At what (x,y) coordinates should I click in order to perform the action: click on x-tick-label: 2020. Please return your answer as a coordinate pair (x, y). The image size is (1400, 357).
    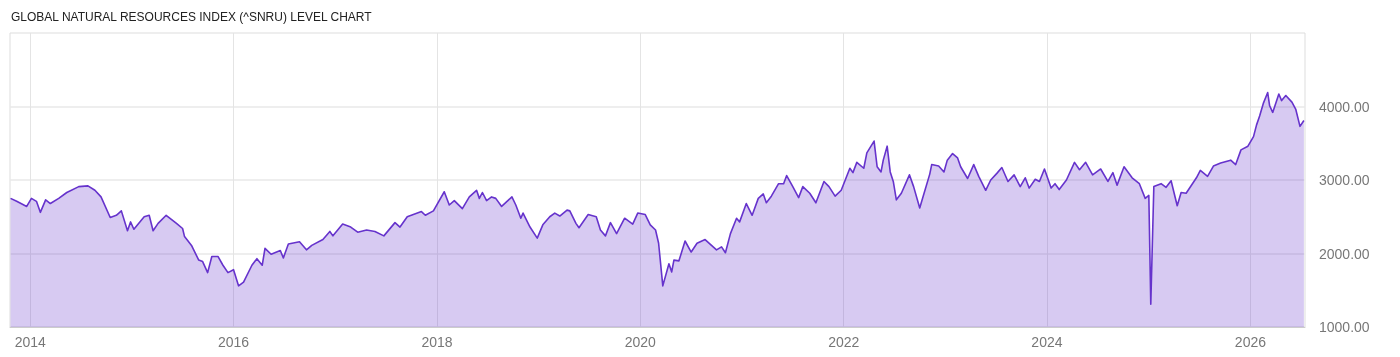
    Looking at the image, I should click on (640, 342).